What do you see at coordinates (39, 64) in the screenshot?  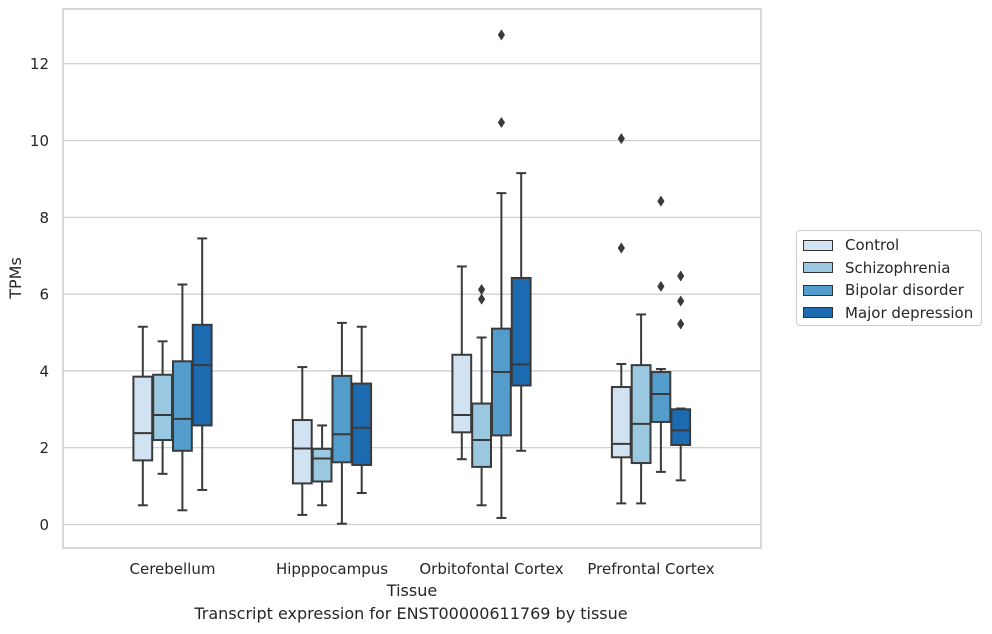 I see `y-tick-label: 12` at bounding box center [39, 64].